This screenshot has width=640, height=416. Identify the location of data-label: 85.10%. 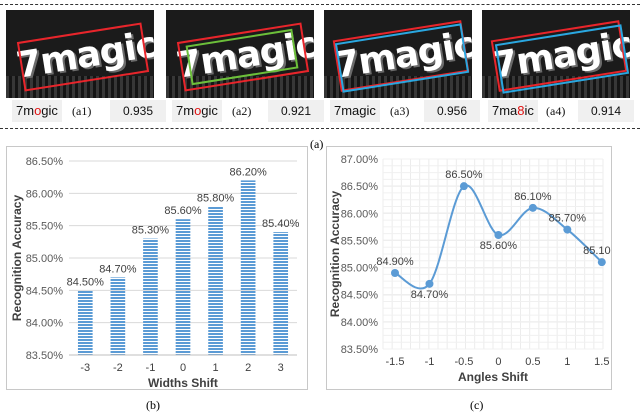
(597, 251).